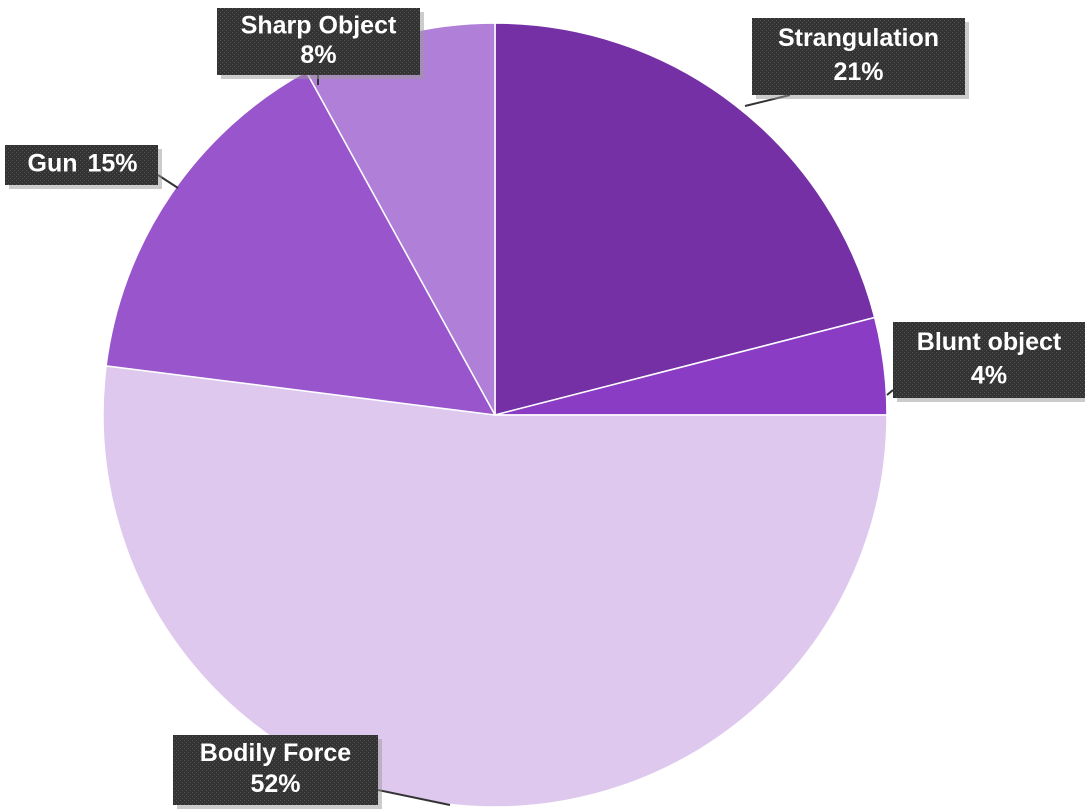 The image size is (1085, 810). Describe the element at coordinates (276, 753) in the screenshot. I see `slice-label: Bodily Force` at that location.